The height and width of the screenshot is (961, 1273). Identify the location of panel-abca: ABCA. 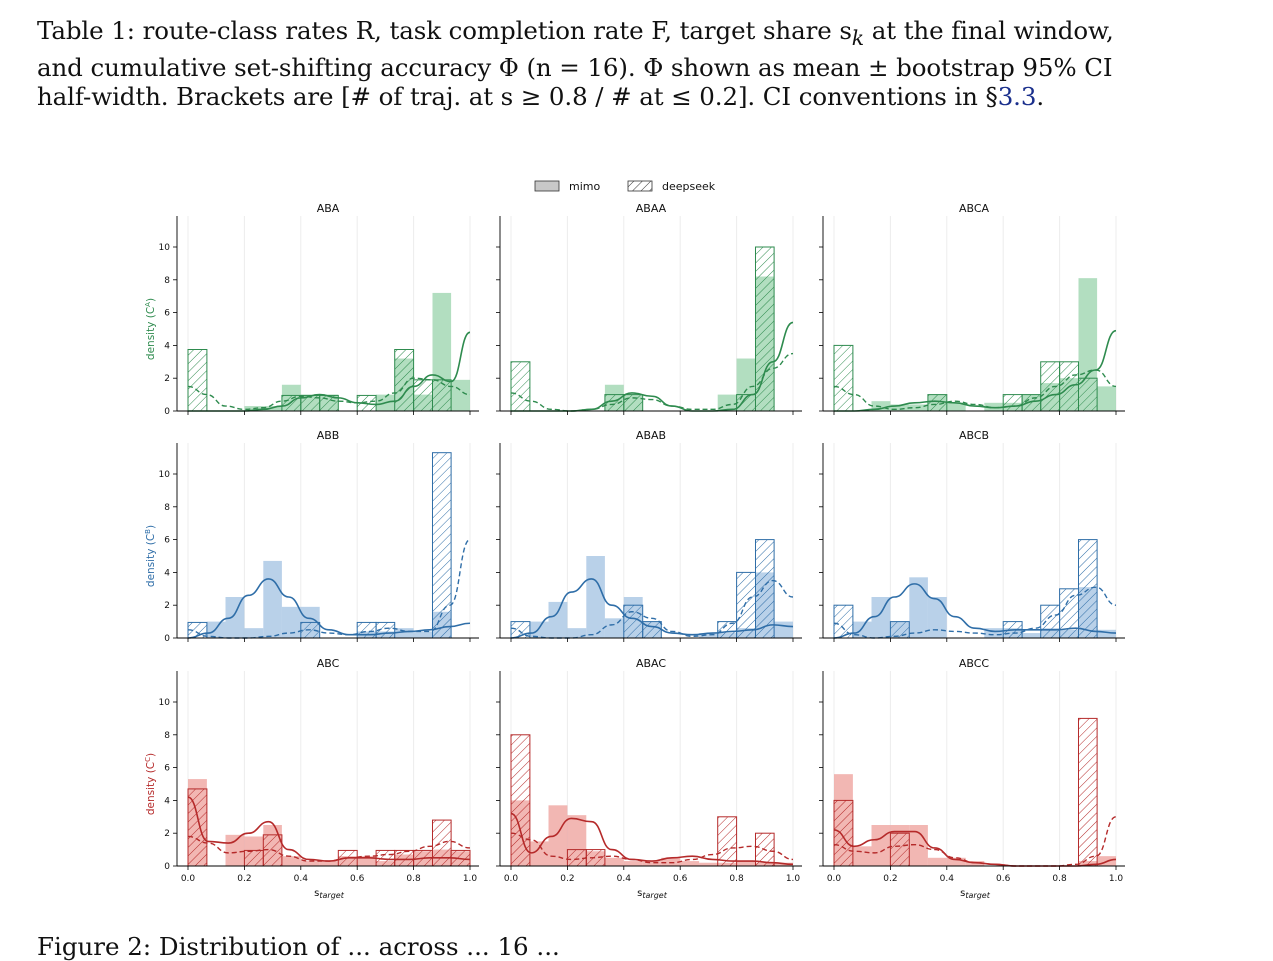
(972, 308).